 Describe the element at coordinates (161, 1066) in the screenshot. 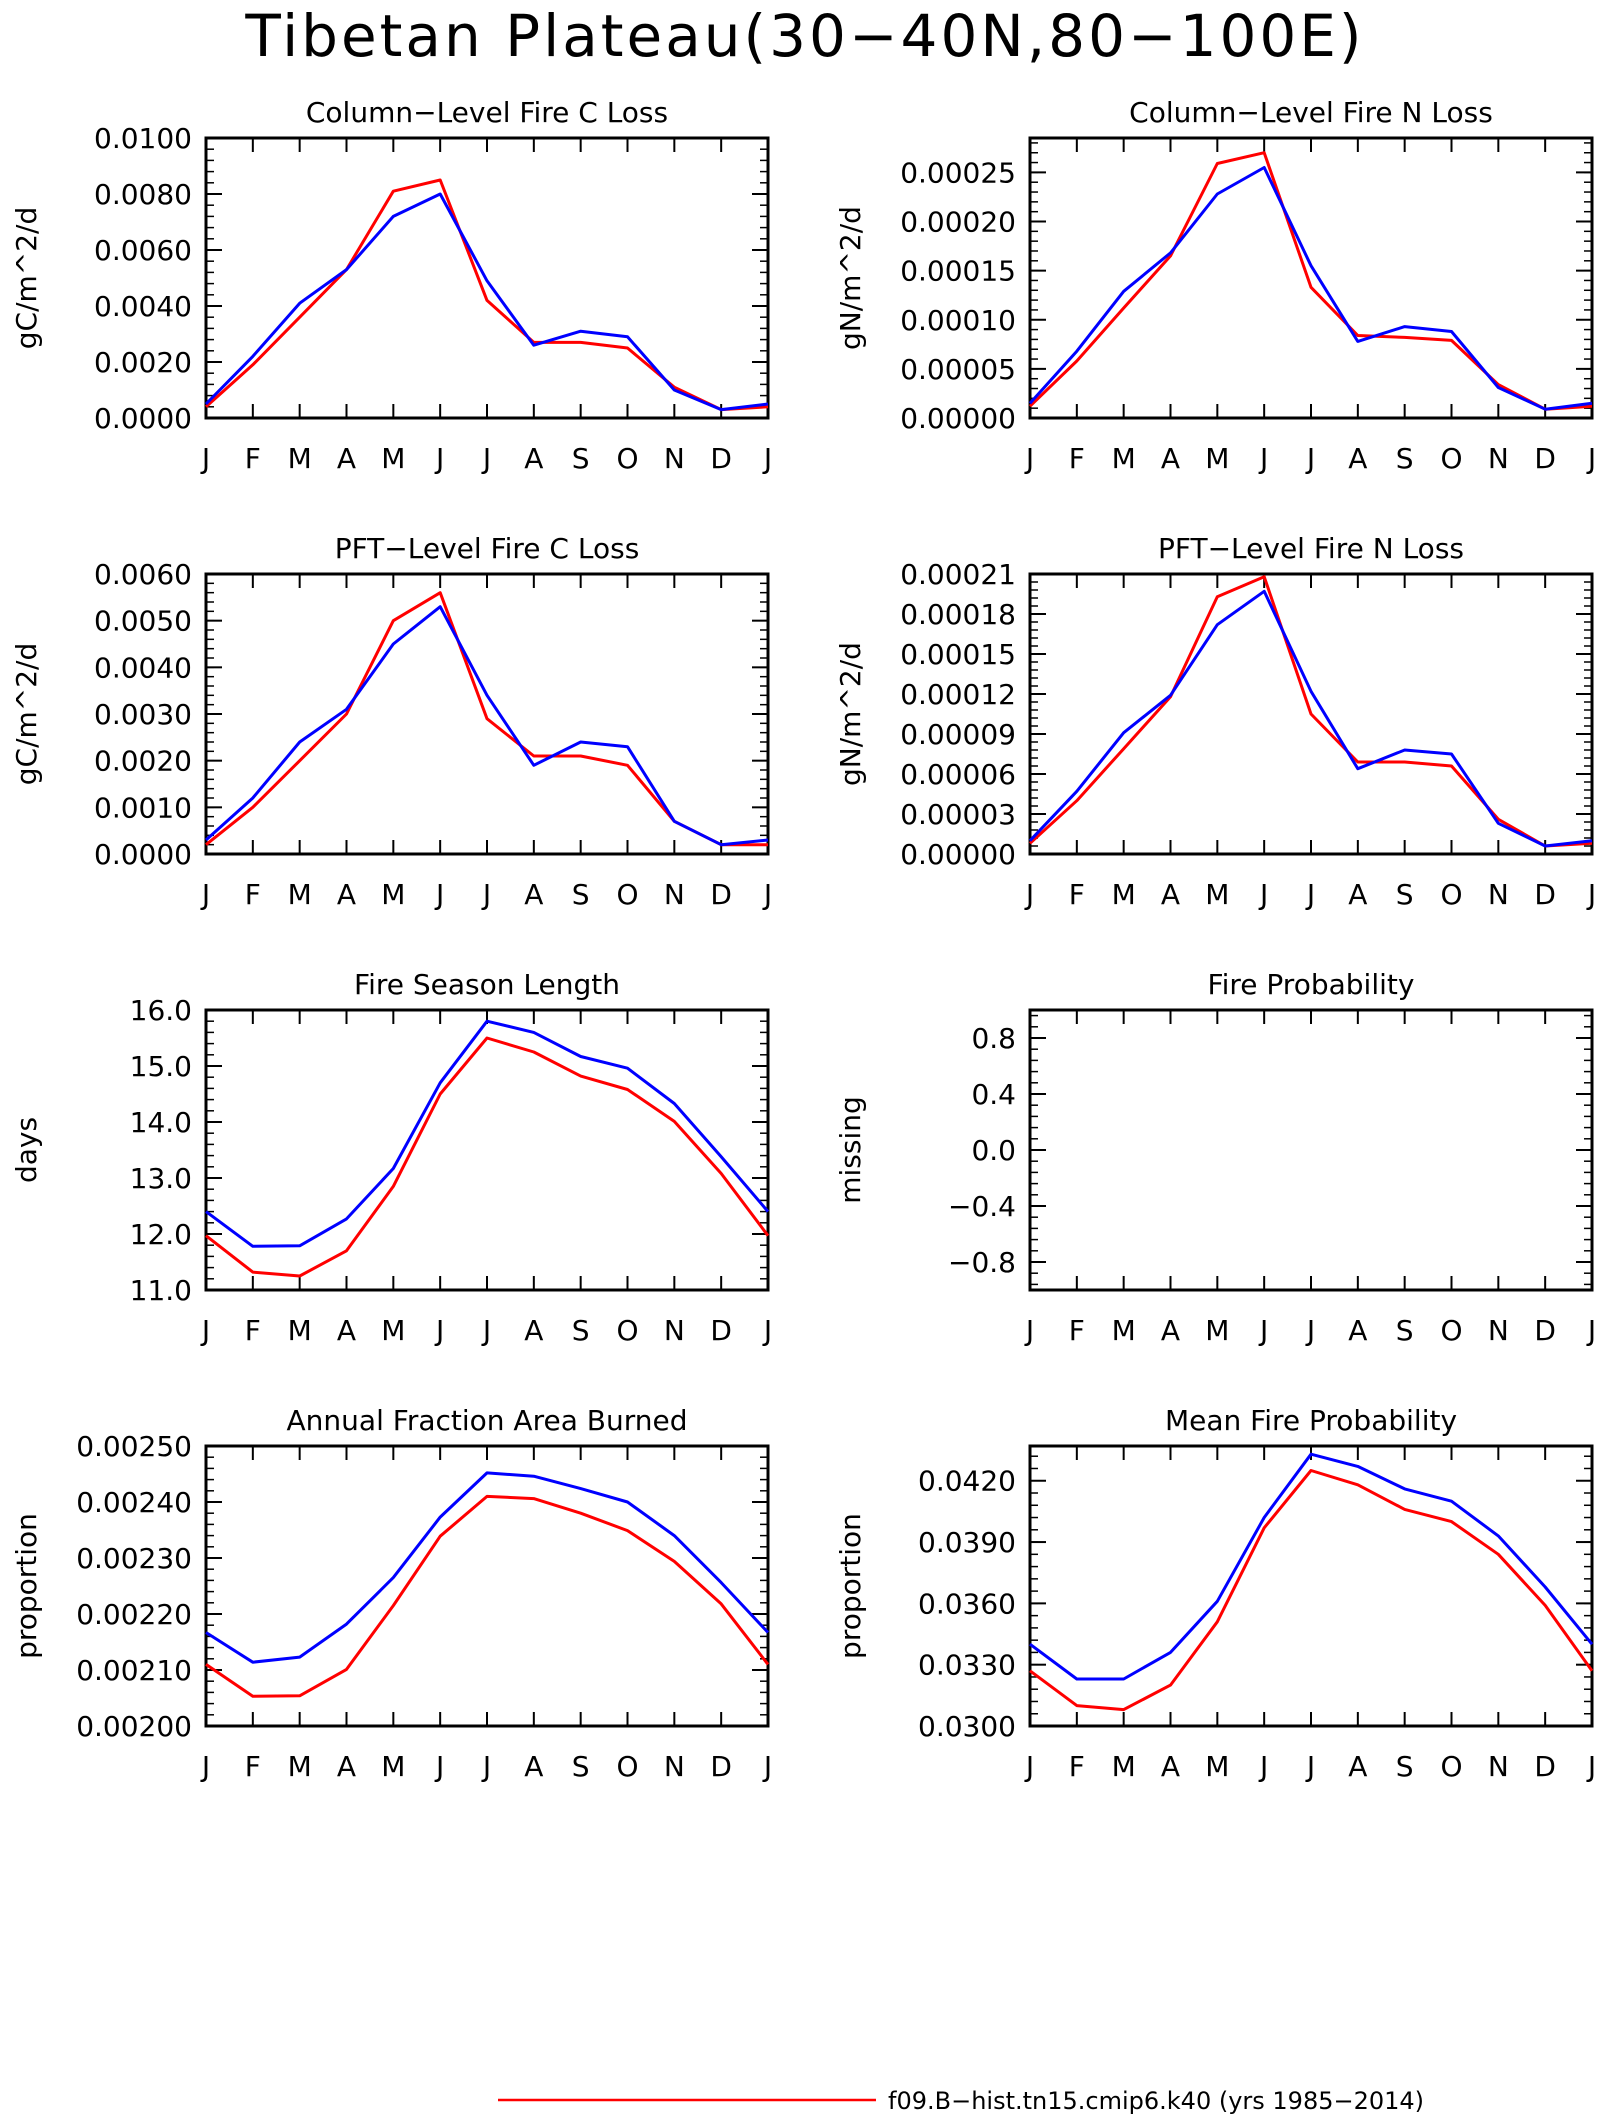

I see `y-tick-label: 15.0` at that location.